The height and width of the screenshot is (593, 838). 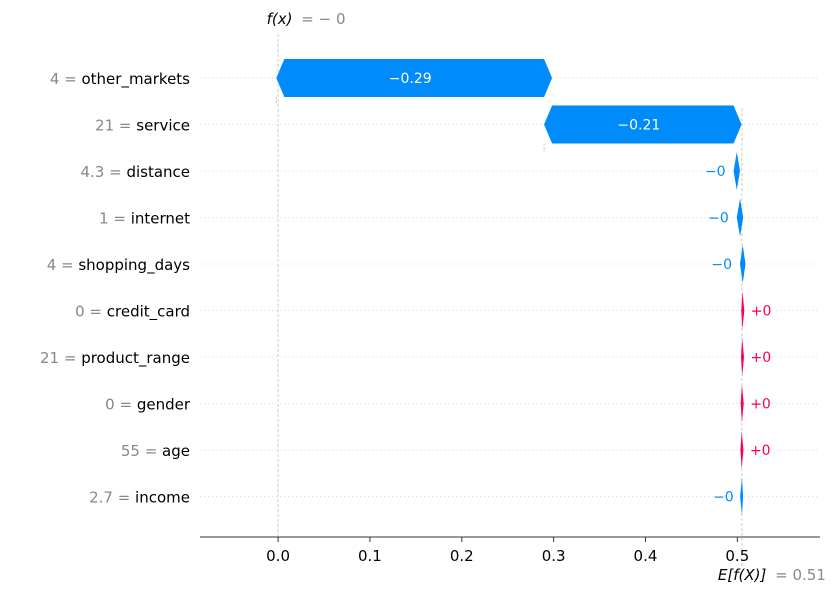 What do you see at coordinates (141, 451) in the screenshot?
I see `feature-value: 55 =` at bounding box center [141, 451].